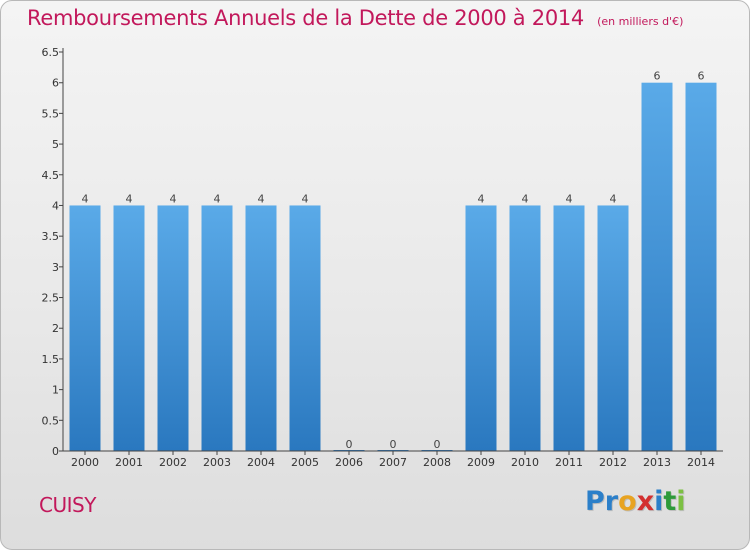 Image resolution: width=750 pixels, height=550 pixels. Describe the element at coordinates (51, 359) in the screenshot. I see `y-tick-label: 1.5` at that location.